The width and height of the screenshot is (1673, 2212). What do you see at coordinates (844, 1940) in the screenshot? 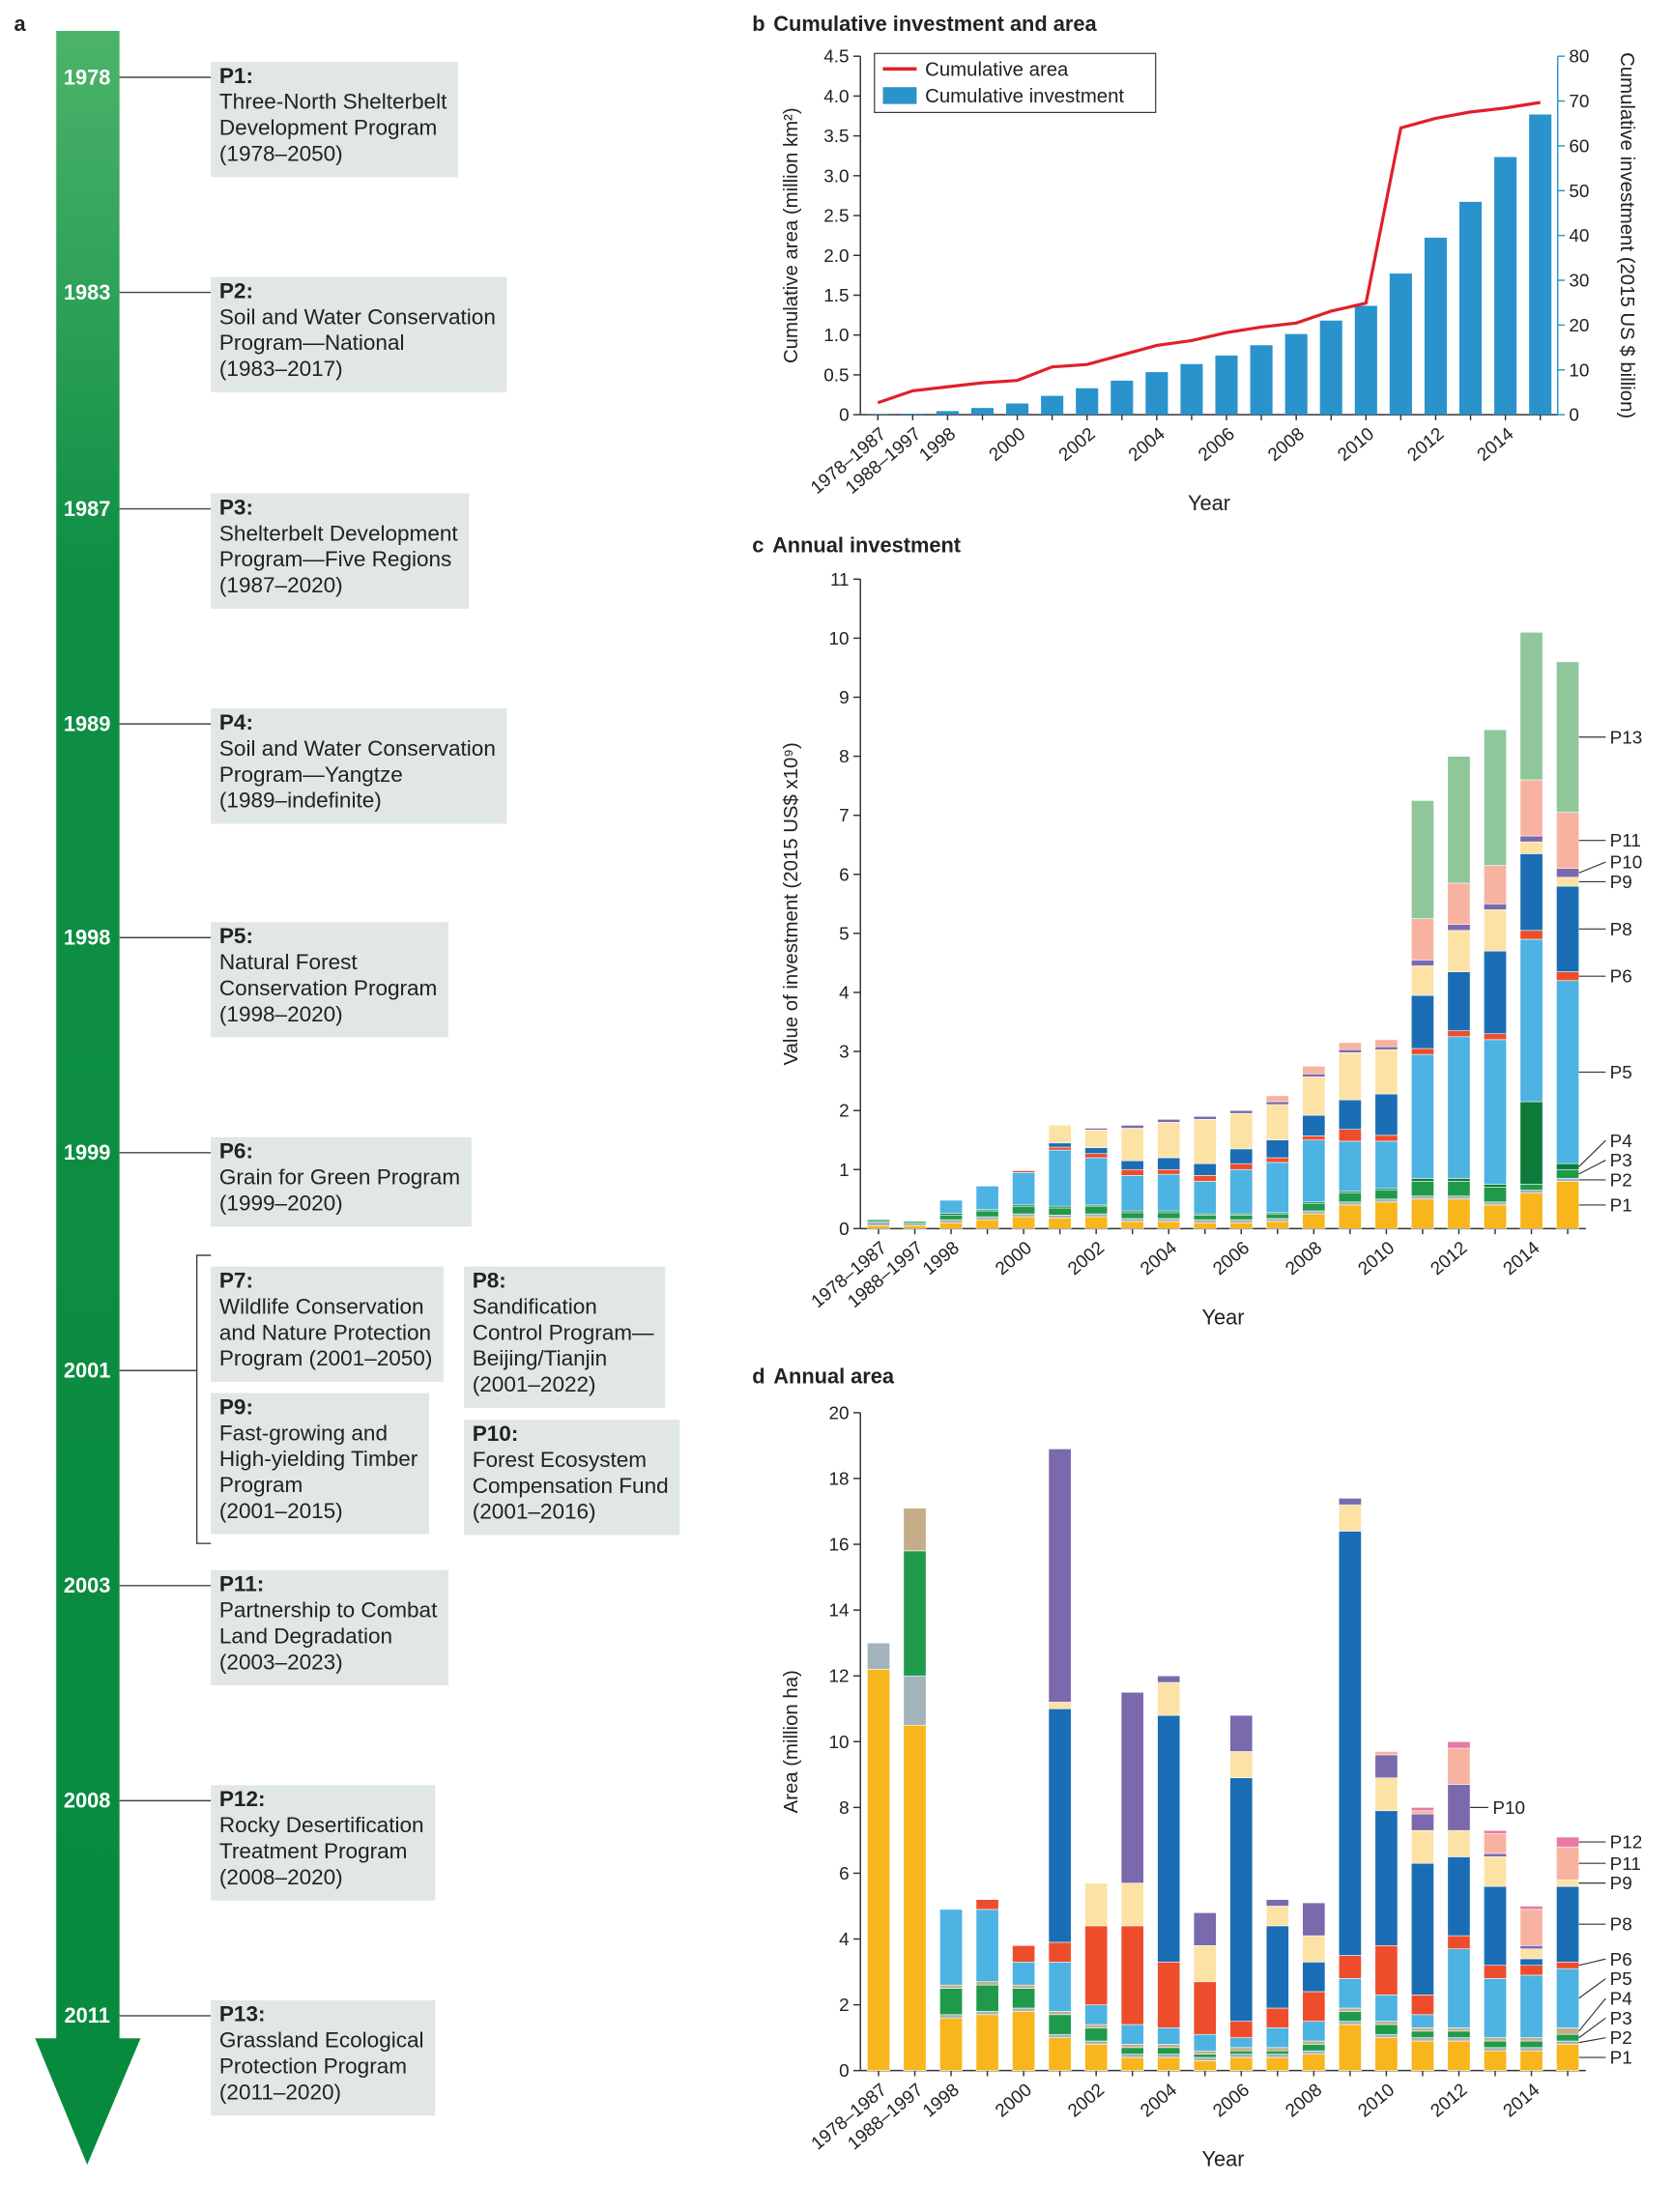
I see `y-tick-label: 4` at bounding box center [844, 1940].